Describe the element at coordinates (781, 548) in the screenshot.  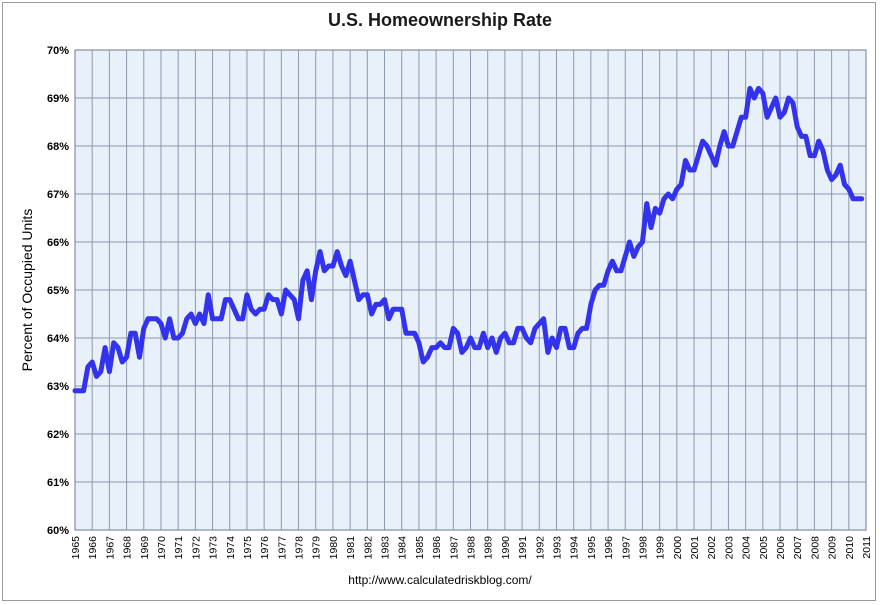
I see `x-tick-label: 2006` at that location.